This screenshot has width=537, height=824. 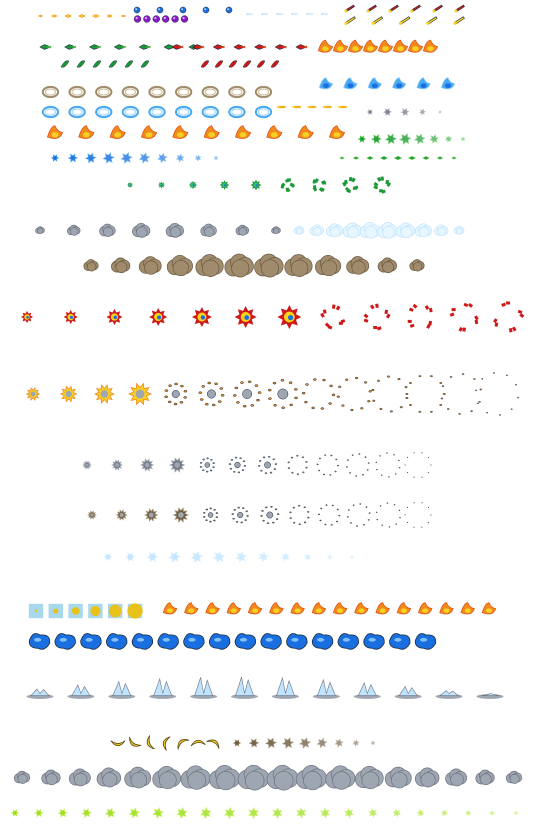 I want to click on blue-orbs-row, so click(x=183, y=10).